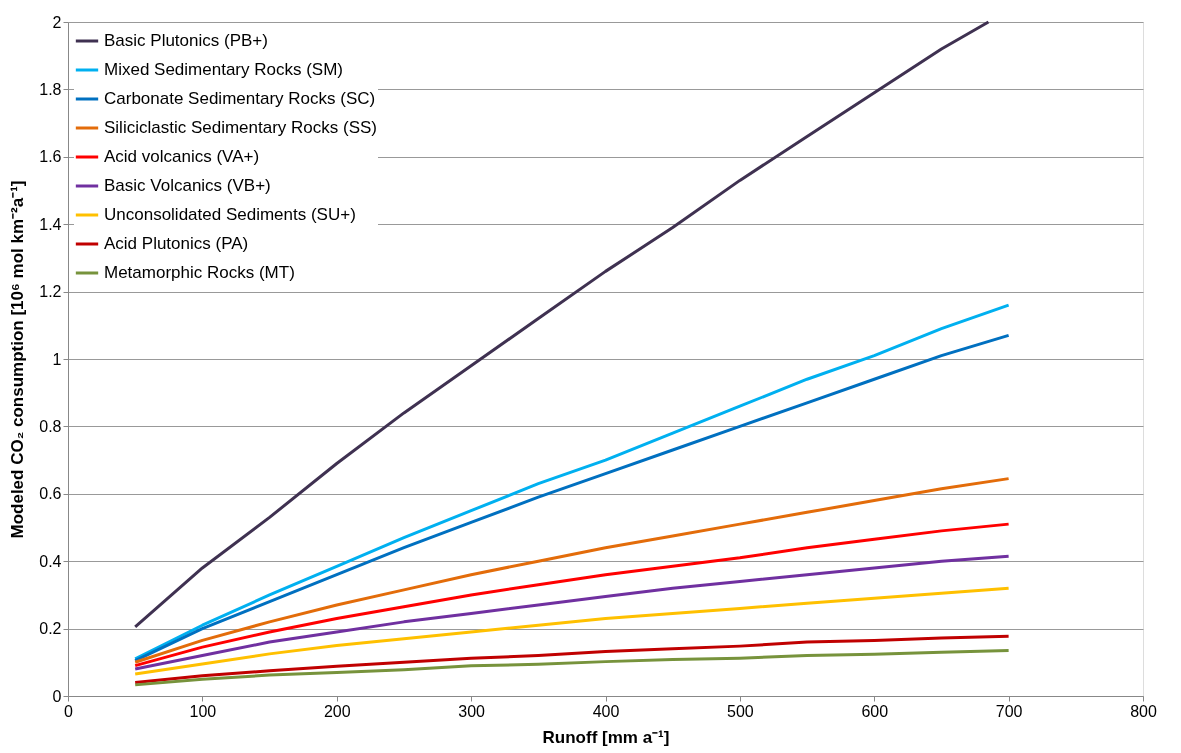 Image resolution: width=1181 pixels, height=753 pixels. What do you see at coordinates (176, 243) in the screenshot?
I see `legend-label: Acid Plutonics (PA)` at bounding box center [176, 243].